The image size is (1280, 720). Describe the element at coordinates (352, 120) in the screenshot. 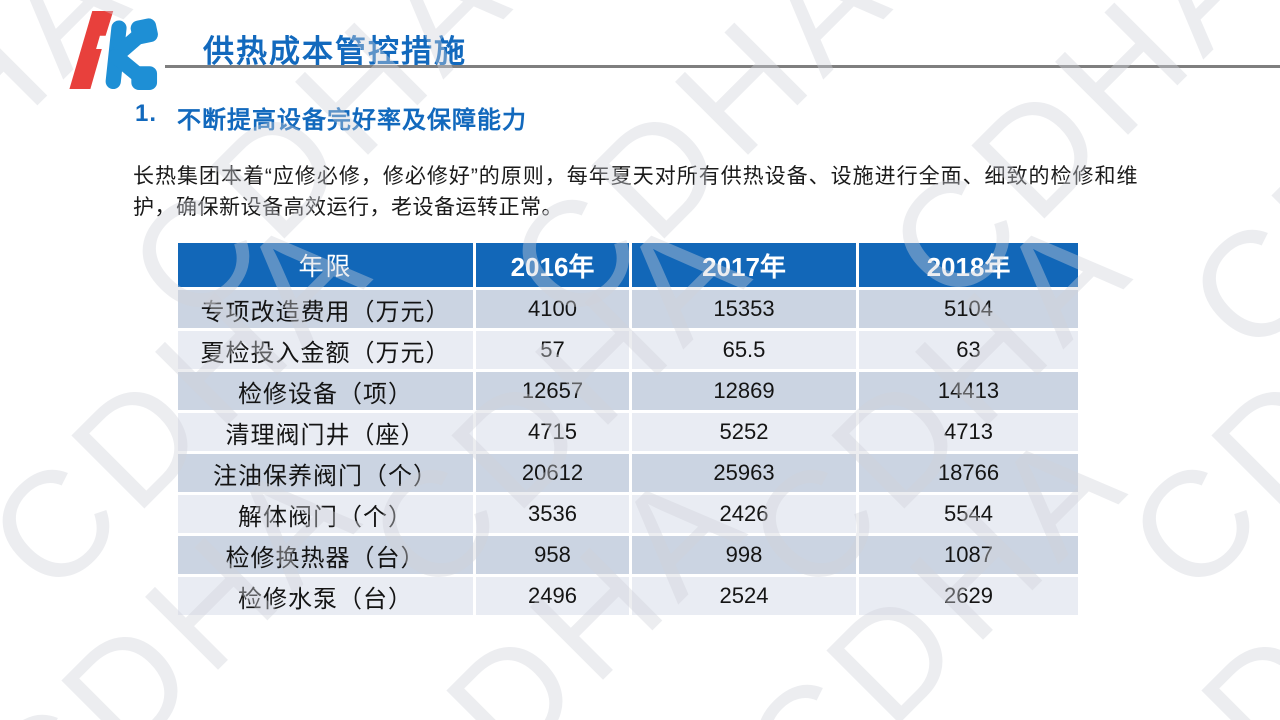

I see `section-heading-text: 不断提高设备完好率及保障能力` at that location.